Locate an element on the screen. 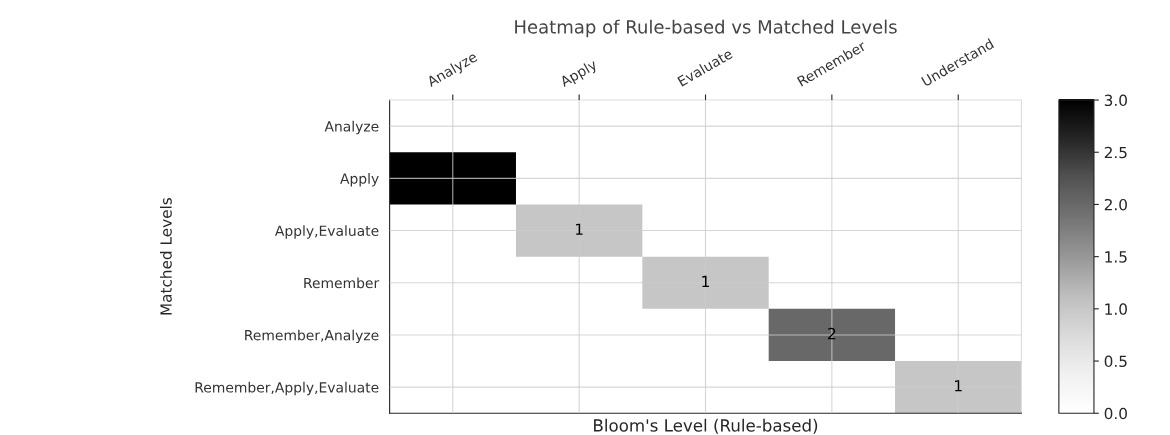 This screenshot has width=1170, height=435. color-bar-label: 2.0 is located at coordinates (1115, 204).